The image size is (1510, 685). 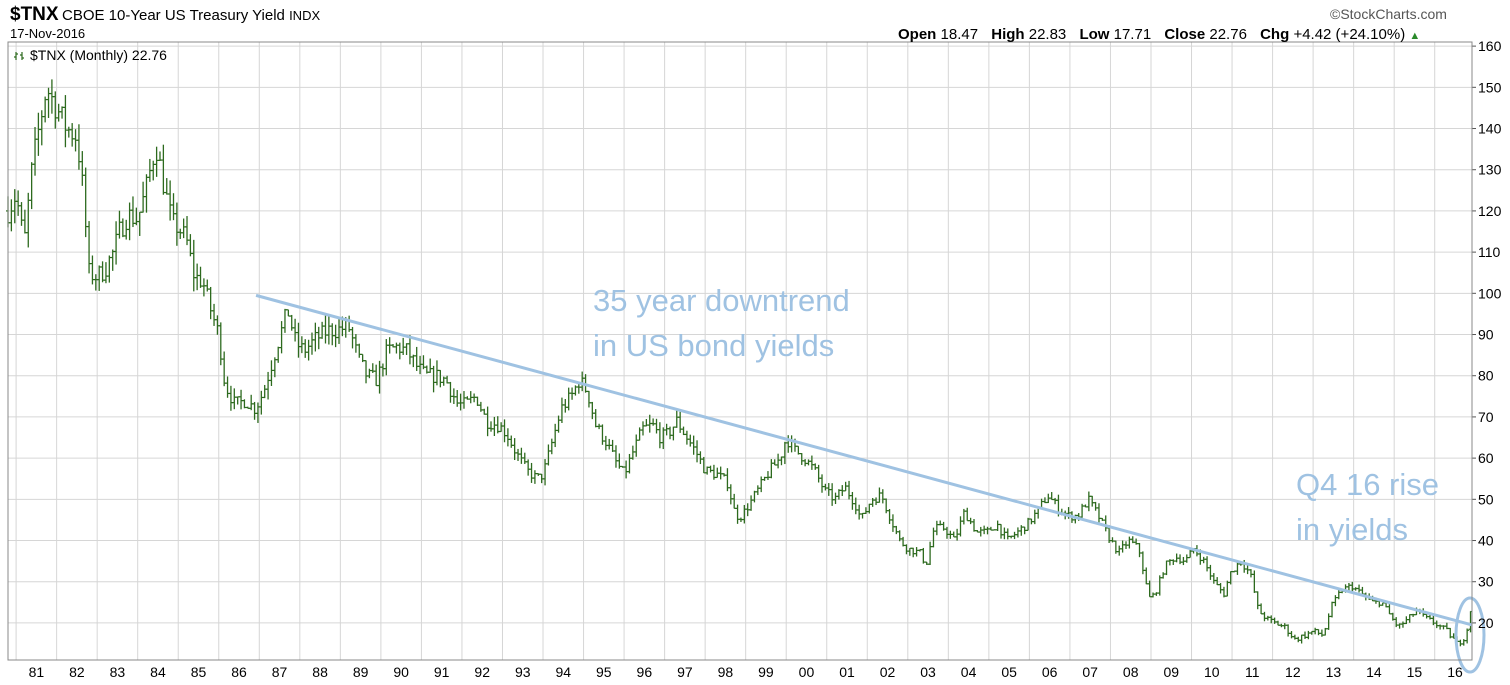 I want to click on q4-rise-annotation: Q4 16 rise in yields, so click(x=1367, y=507).